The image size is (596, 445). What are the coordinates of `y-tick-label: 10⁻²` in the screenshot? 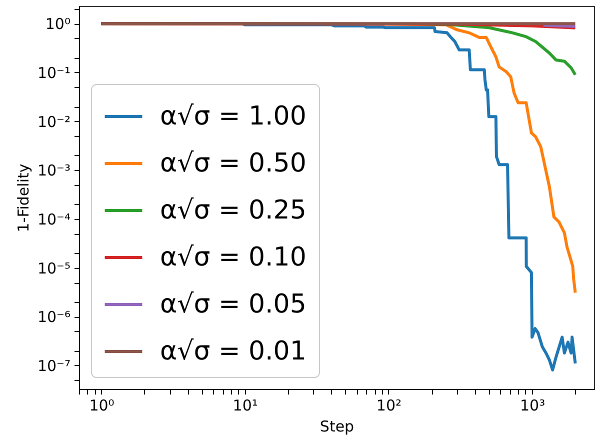 It's located at (53, 121).